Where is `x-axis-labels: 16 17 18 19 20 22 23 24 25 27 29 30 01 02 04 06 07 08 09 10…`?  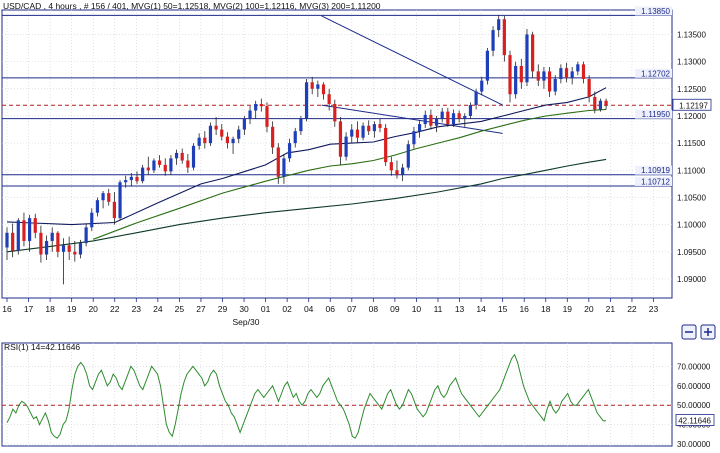 x-axis-labels: 16 17 18 19 20 22 23 24 25 27 29 30 01 02 04 06 07 08 09 10… is located at coordinates (330, 306).